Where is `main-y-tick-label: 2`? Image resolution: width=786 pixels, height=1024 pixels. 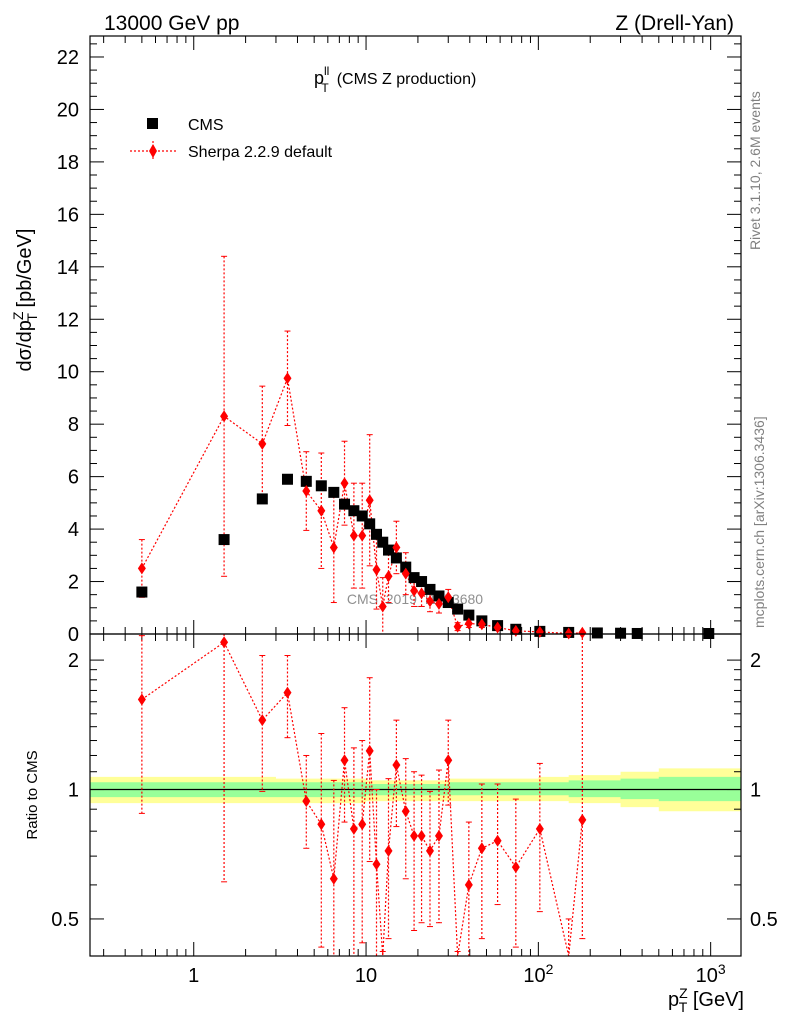
main-y-tick-label: 2 is located at coordinates (73, 583).